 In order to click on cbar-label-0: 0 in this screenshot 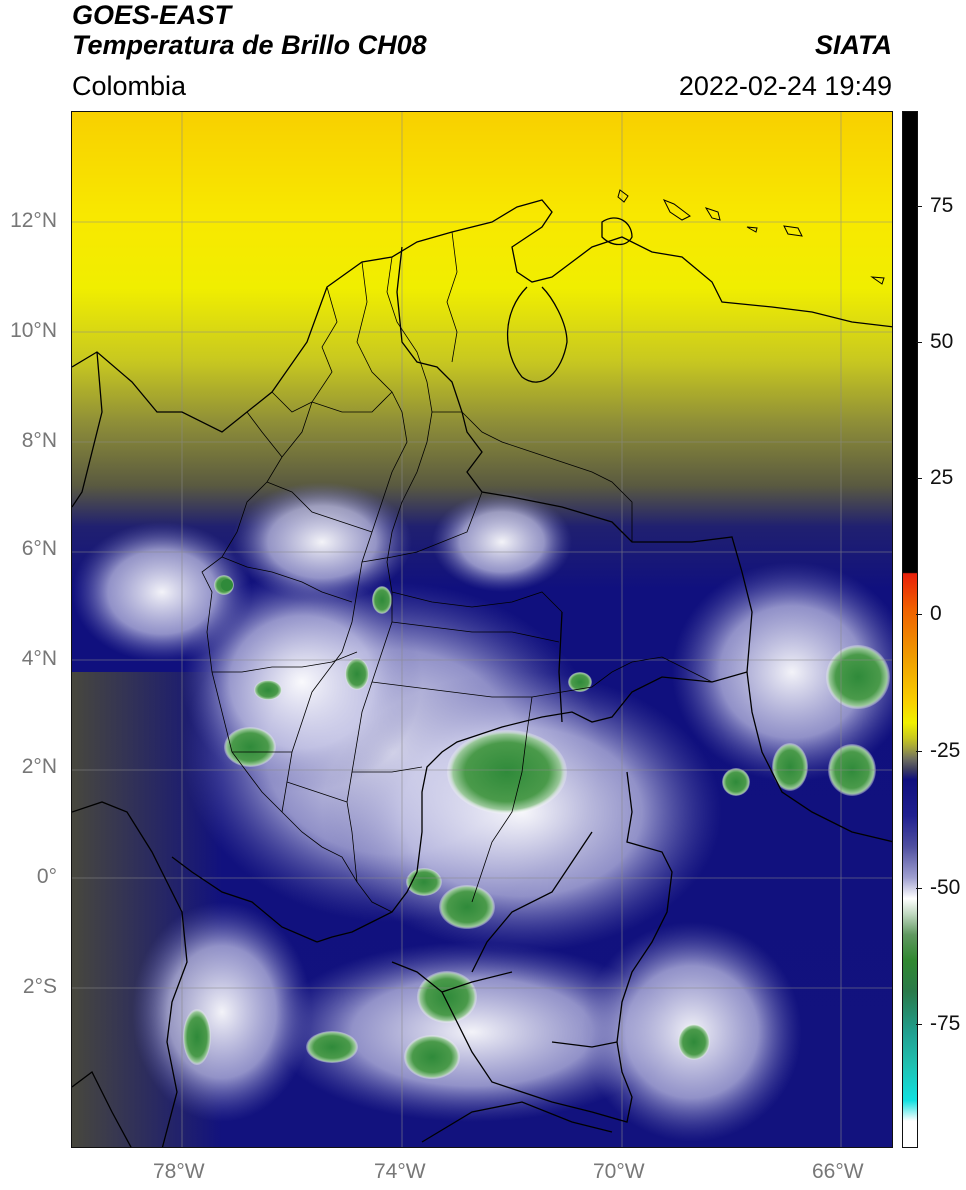, I will do `click(936, 613)`.